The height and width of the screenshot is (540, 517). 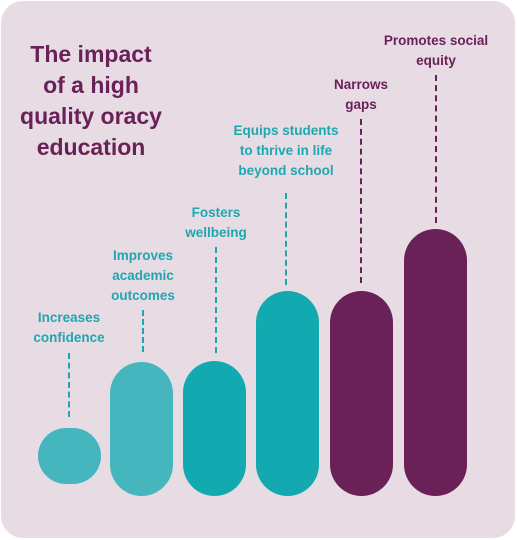 I want to click on step-label-line: to thrive in life, so click(x=286, y=150).